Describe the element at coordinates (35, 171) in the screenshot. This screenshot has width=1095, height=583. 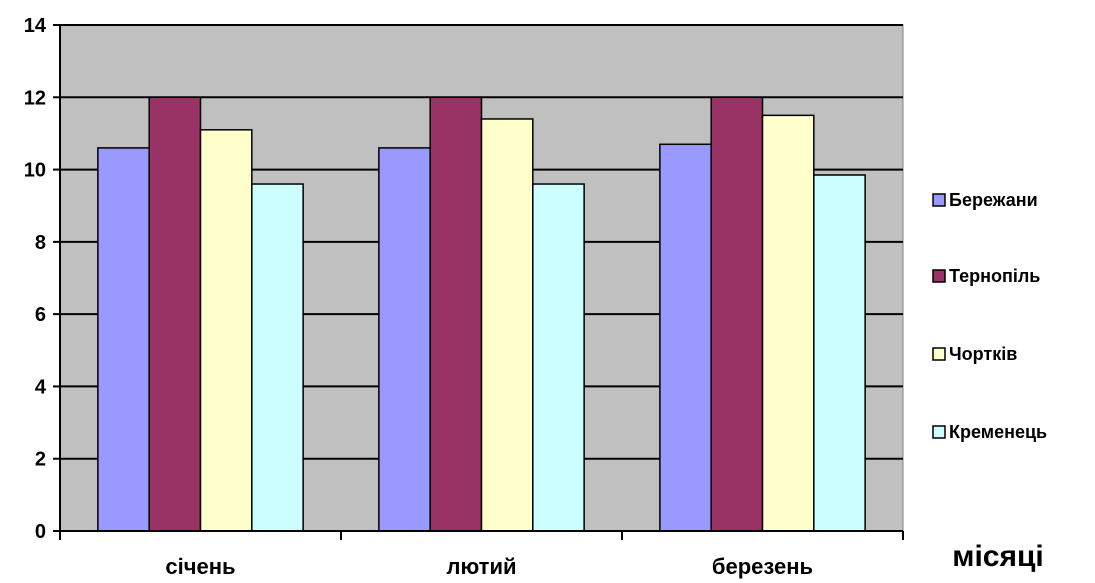
I see `y-tick-label: 10` at that location.